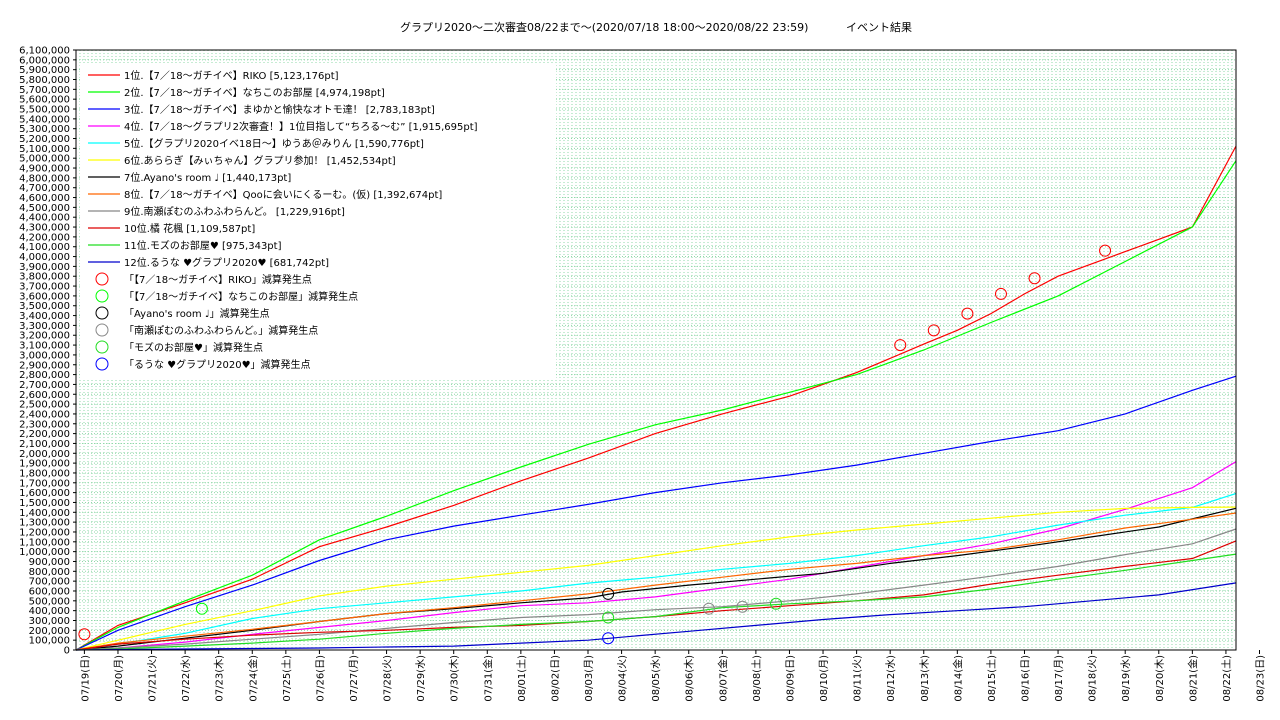 The height and width of the screenshot is (720, 1280). I want to click on y-tick-label: 5,200,000, so click(44, 139).